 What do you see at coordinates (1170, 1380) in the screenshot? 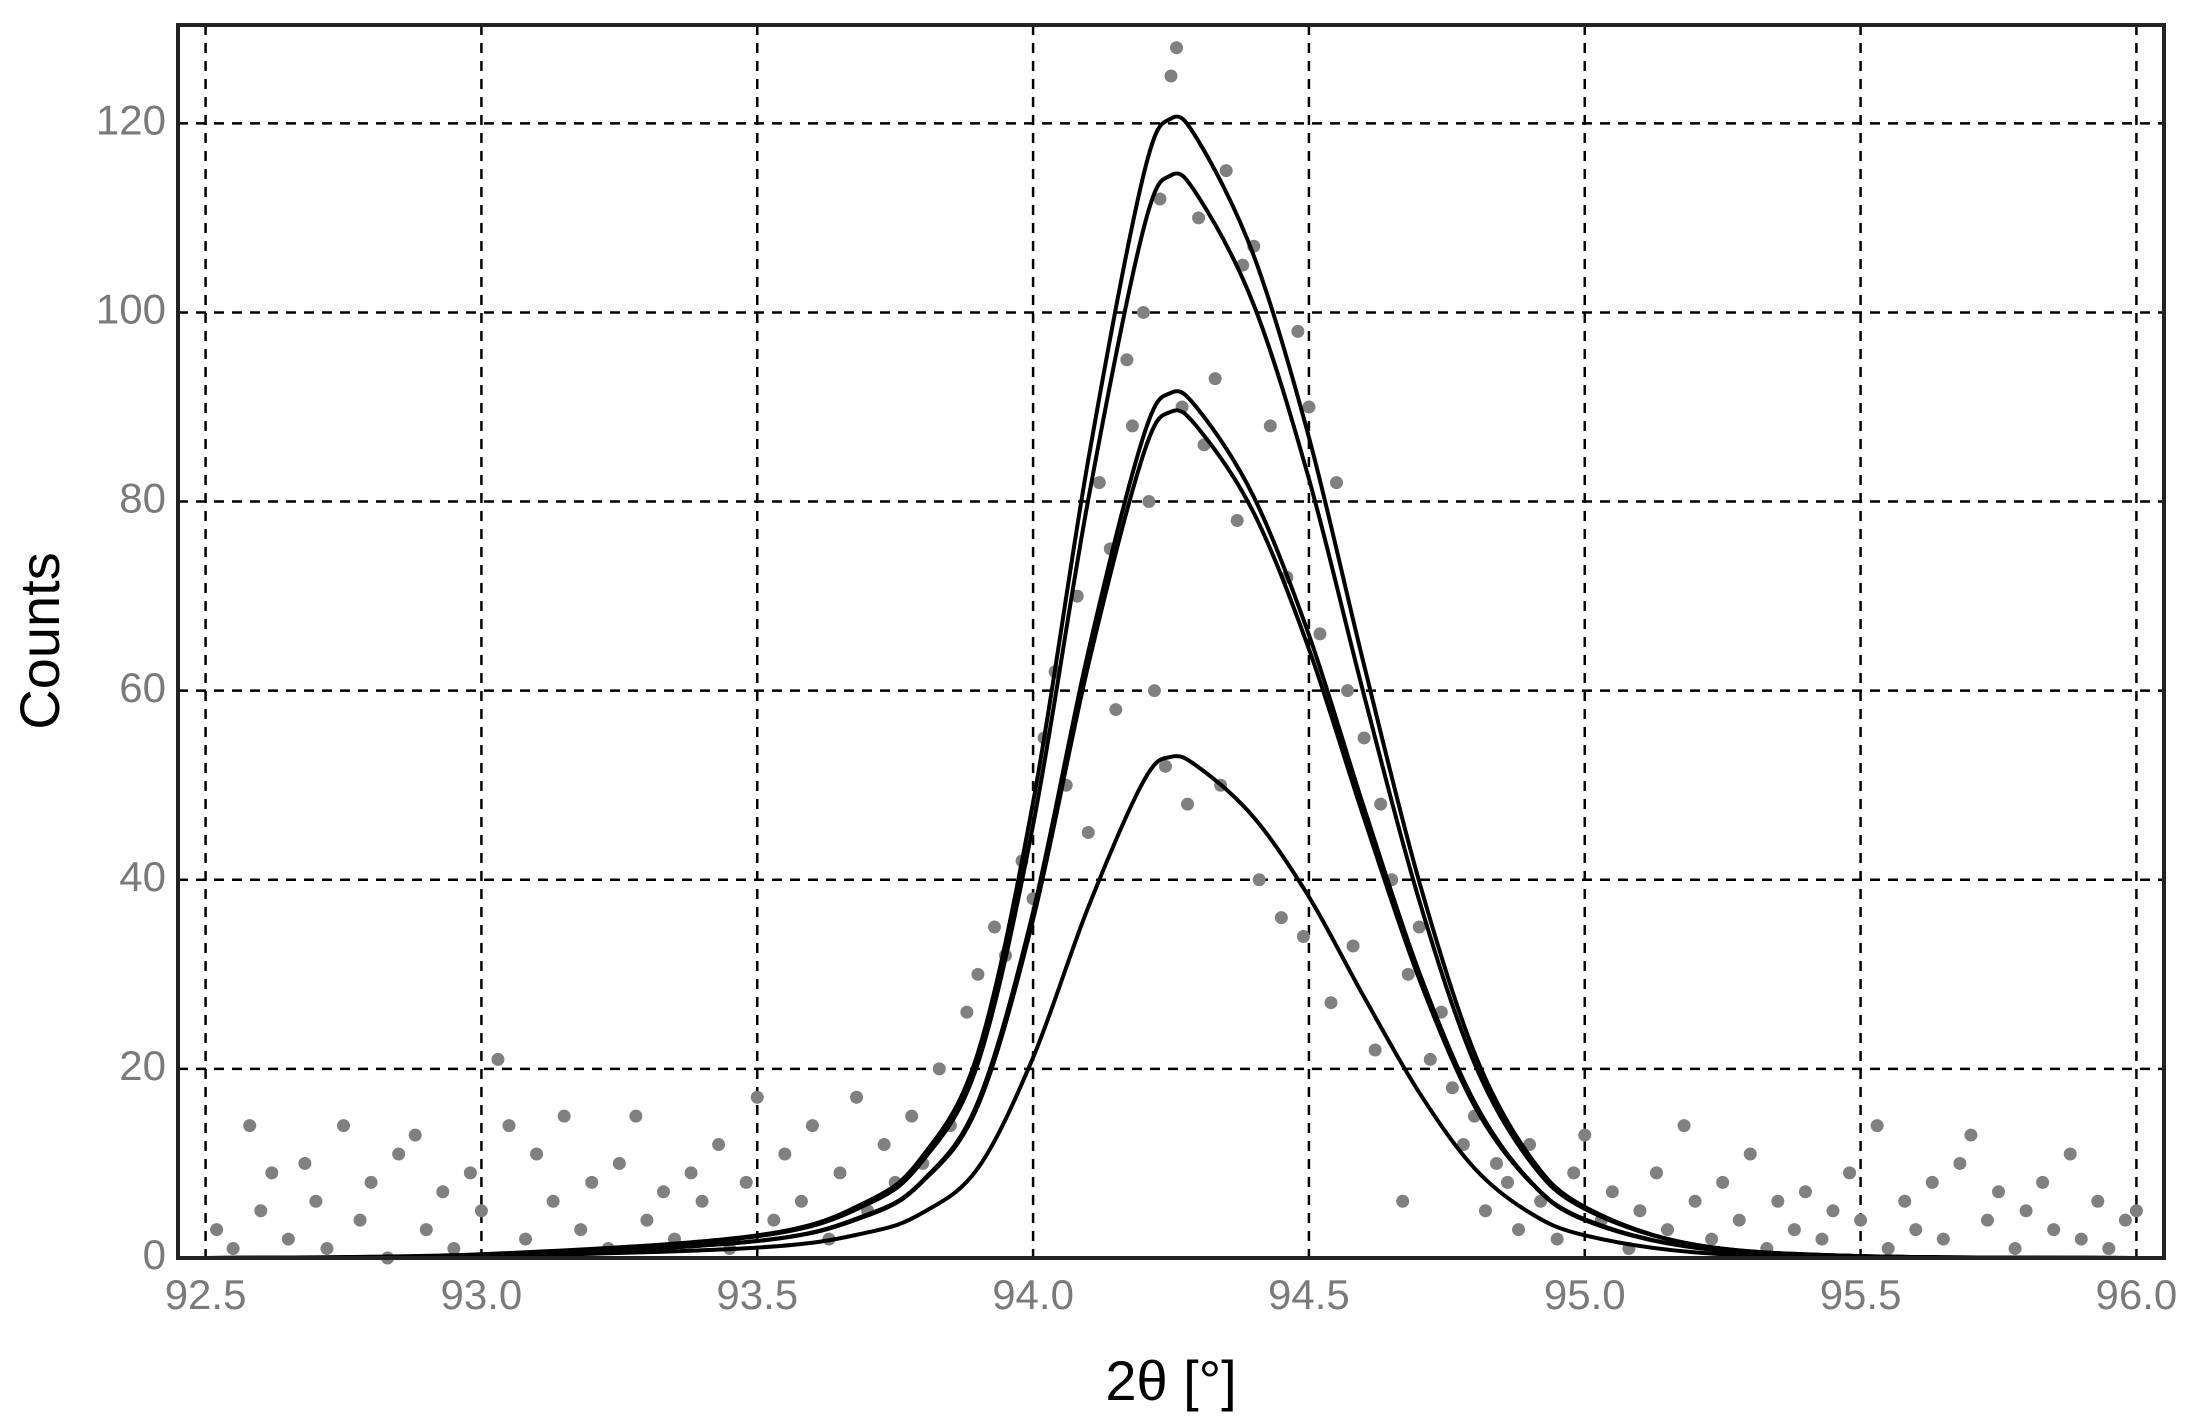
I see `x-axis-label: 2θ [°]` at bounding box center [1170, 1380].